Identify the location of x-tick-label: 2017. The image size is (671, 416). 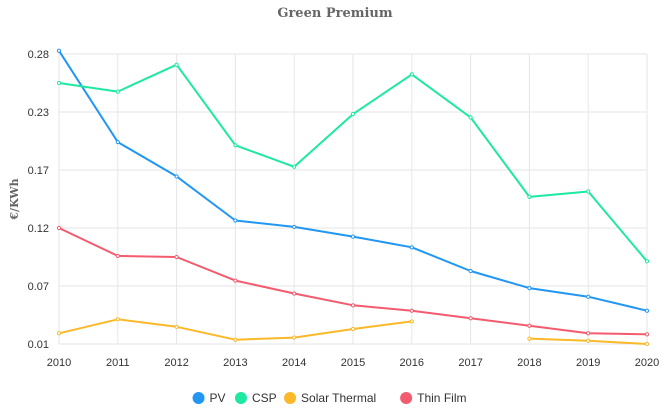
(470, 363).